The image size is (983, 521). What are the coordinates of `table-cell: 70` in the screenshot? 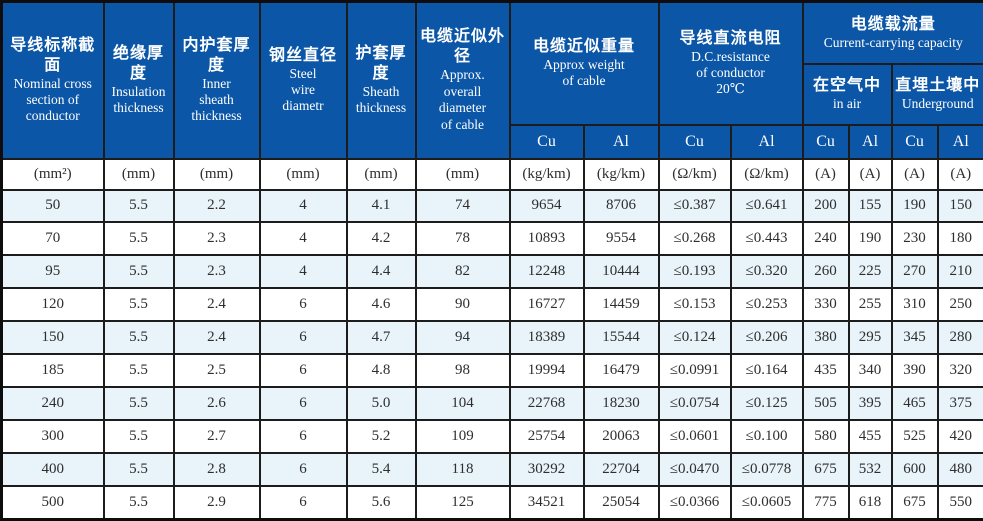 It's located at (52, 239).